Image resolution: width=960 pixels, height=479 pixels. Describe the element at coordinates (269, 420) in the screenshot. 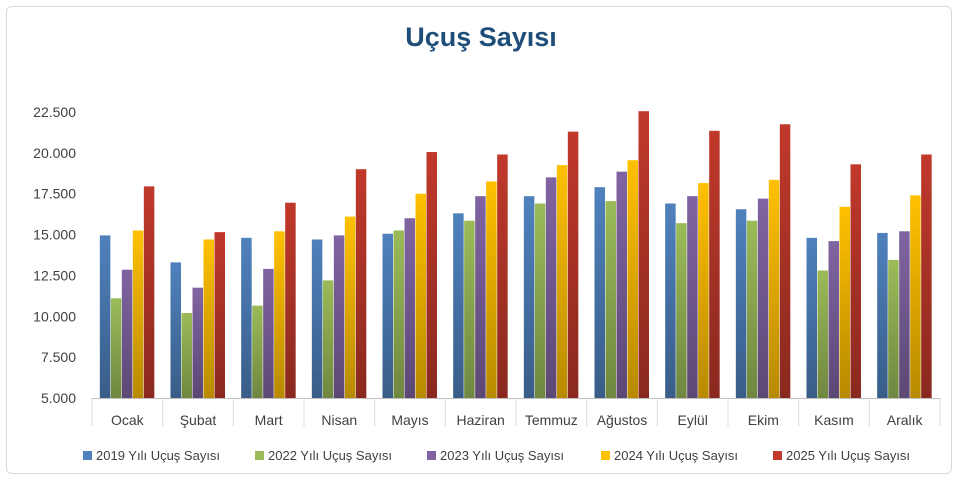

I see `x-tick-label: Mart` at that location.